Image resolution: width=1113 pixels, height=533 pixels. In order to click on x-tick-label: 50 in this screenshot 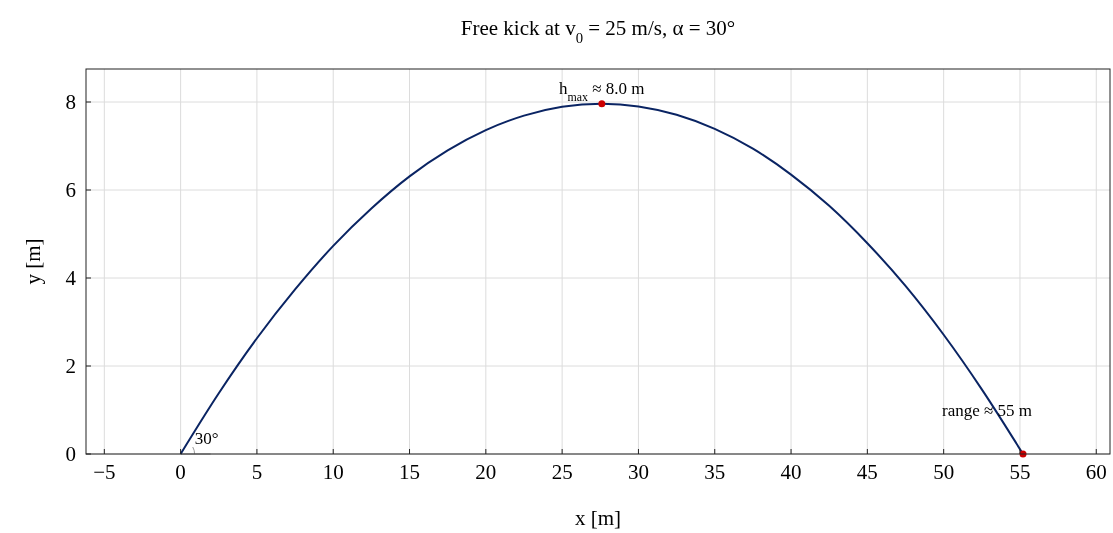, I will do `click(944, 472)`.